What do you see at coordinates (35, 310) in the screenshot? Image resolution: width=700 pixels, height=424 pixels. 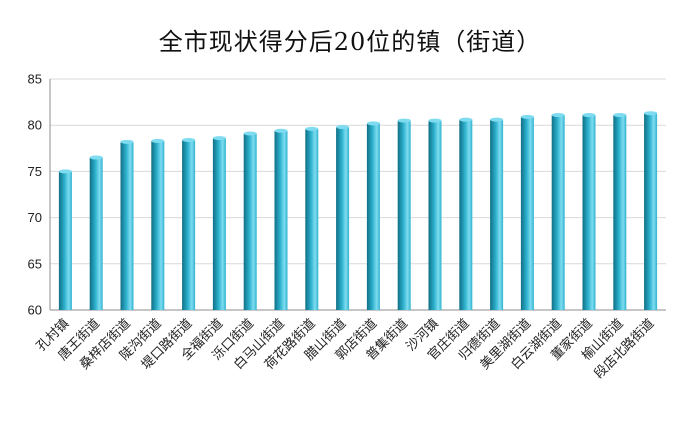 I see `y-tick-label: 60` at bounding box center [35, 310].